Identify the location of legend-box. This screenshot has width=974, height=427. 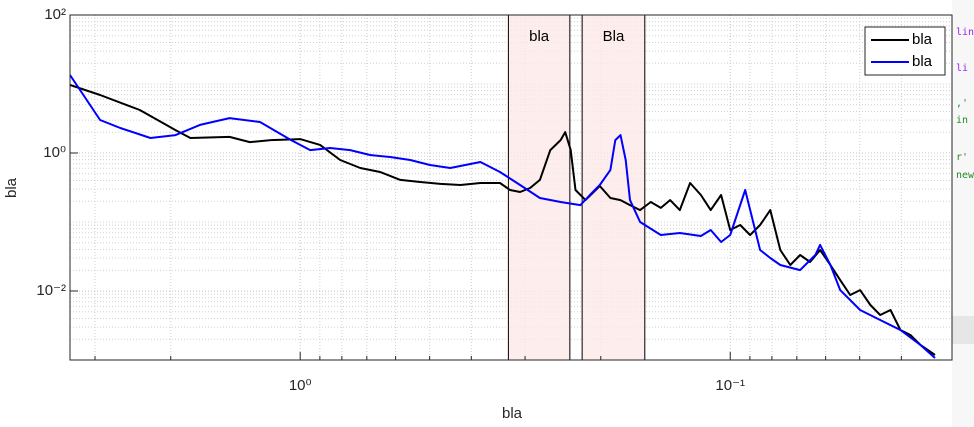
(905, 51).